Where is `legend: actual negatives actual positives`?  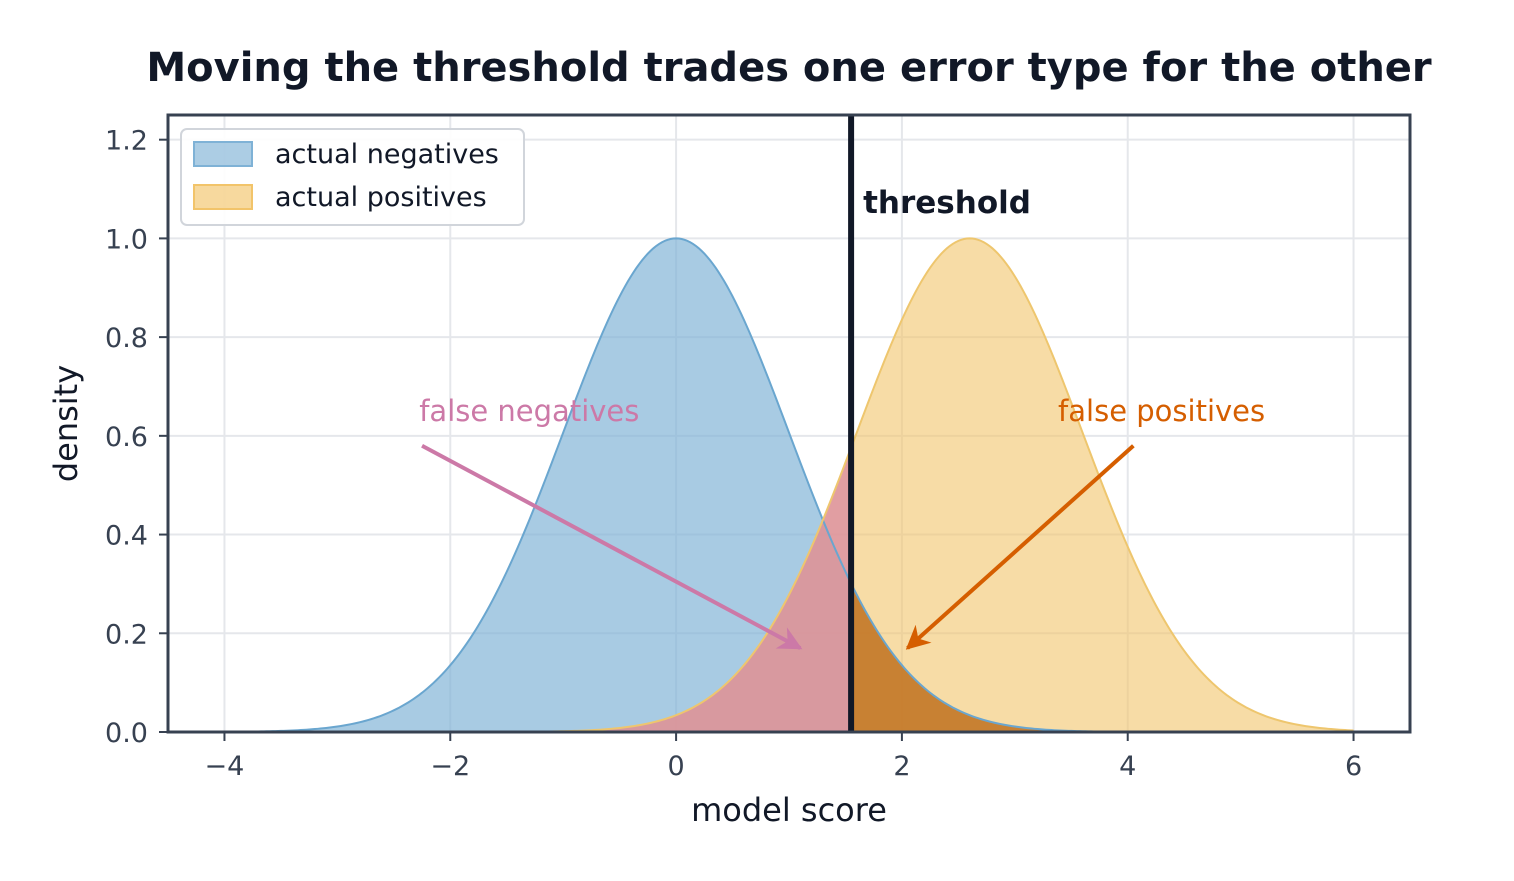
legend: actual negatives actual positives is located at coordinates (352, 177).